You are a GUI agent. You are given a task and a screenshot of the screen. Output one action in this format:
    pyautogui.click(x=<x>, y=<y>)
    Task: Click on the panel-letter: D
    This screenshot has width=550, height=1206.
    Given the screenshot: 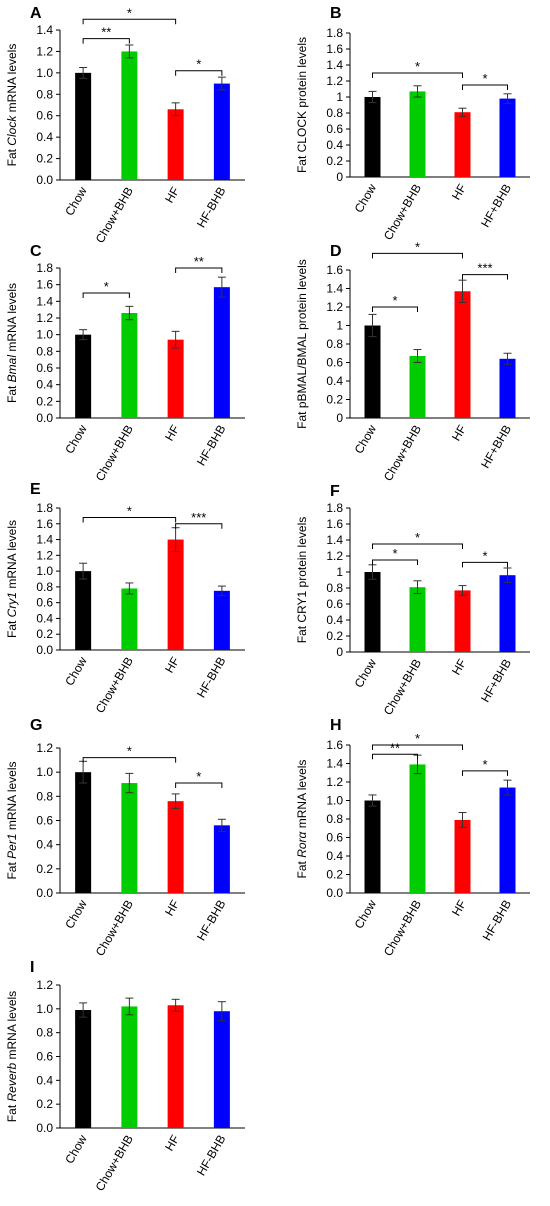 What is the action you would take?
    pyautogui.click(x=336, y=251)
    